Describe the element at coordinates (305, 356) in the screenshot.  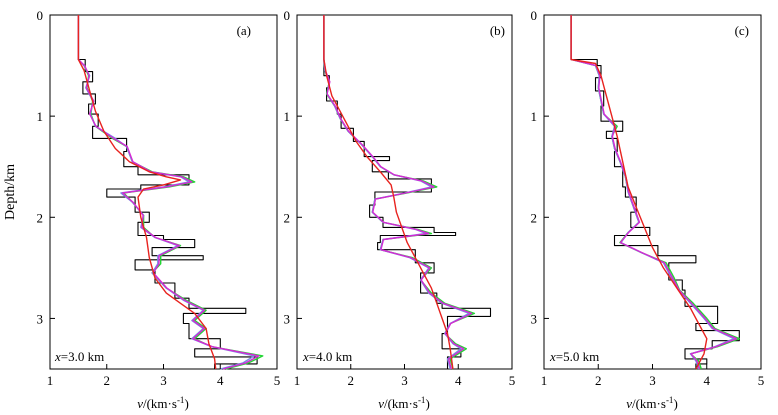
I see `panel-b-annotation-var: x` at that location.